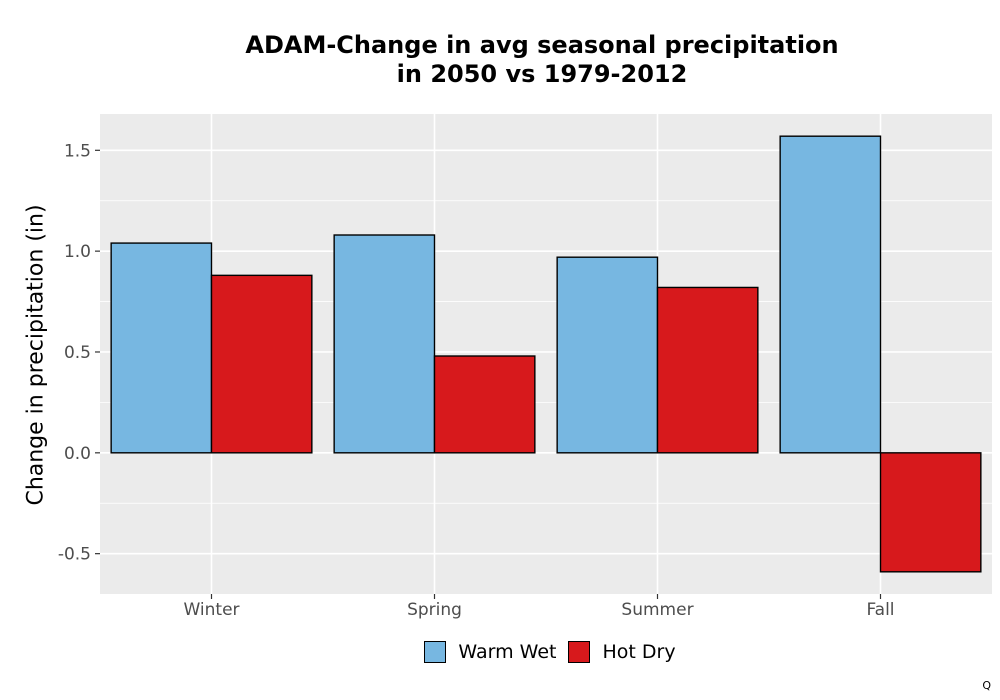 This screenshot has height=700, width=1000. Describe the element at coordinates (830, 294) in the screenshot. I see `bar-warm-wet-fall` at that location.